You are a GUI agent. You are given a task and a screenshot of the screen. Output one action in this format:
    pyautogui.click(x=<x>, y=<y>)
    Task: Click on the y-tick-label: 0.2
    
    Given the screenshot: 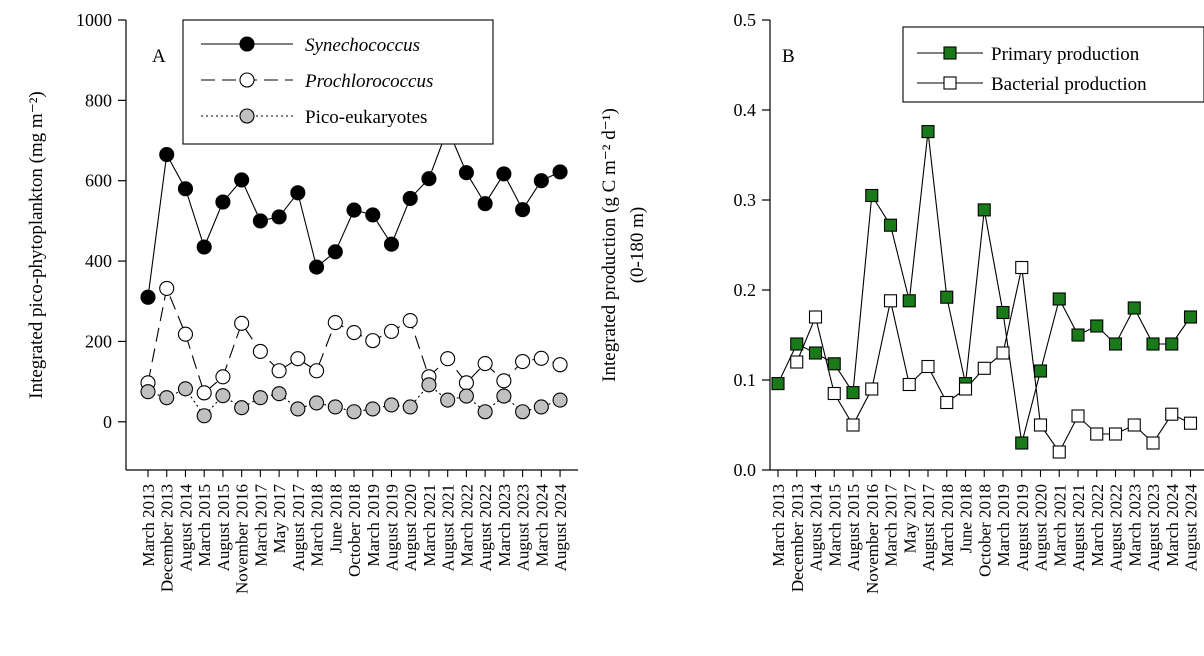 What is the action you would take?
    pyautogui.click(x=745, y=290)
    